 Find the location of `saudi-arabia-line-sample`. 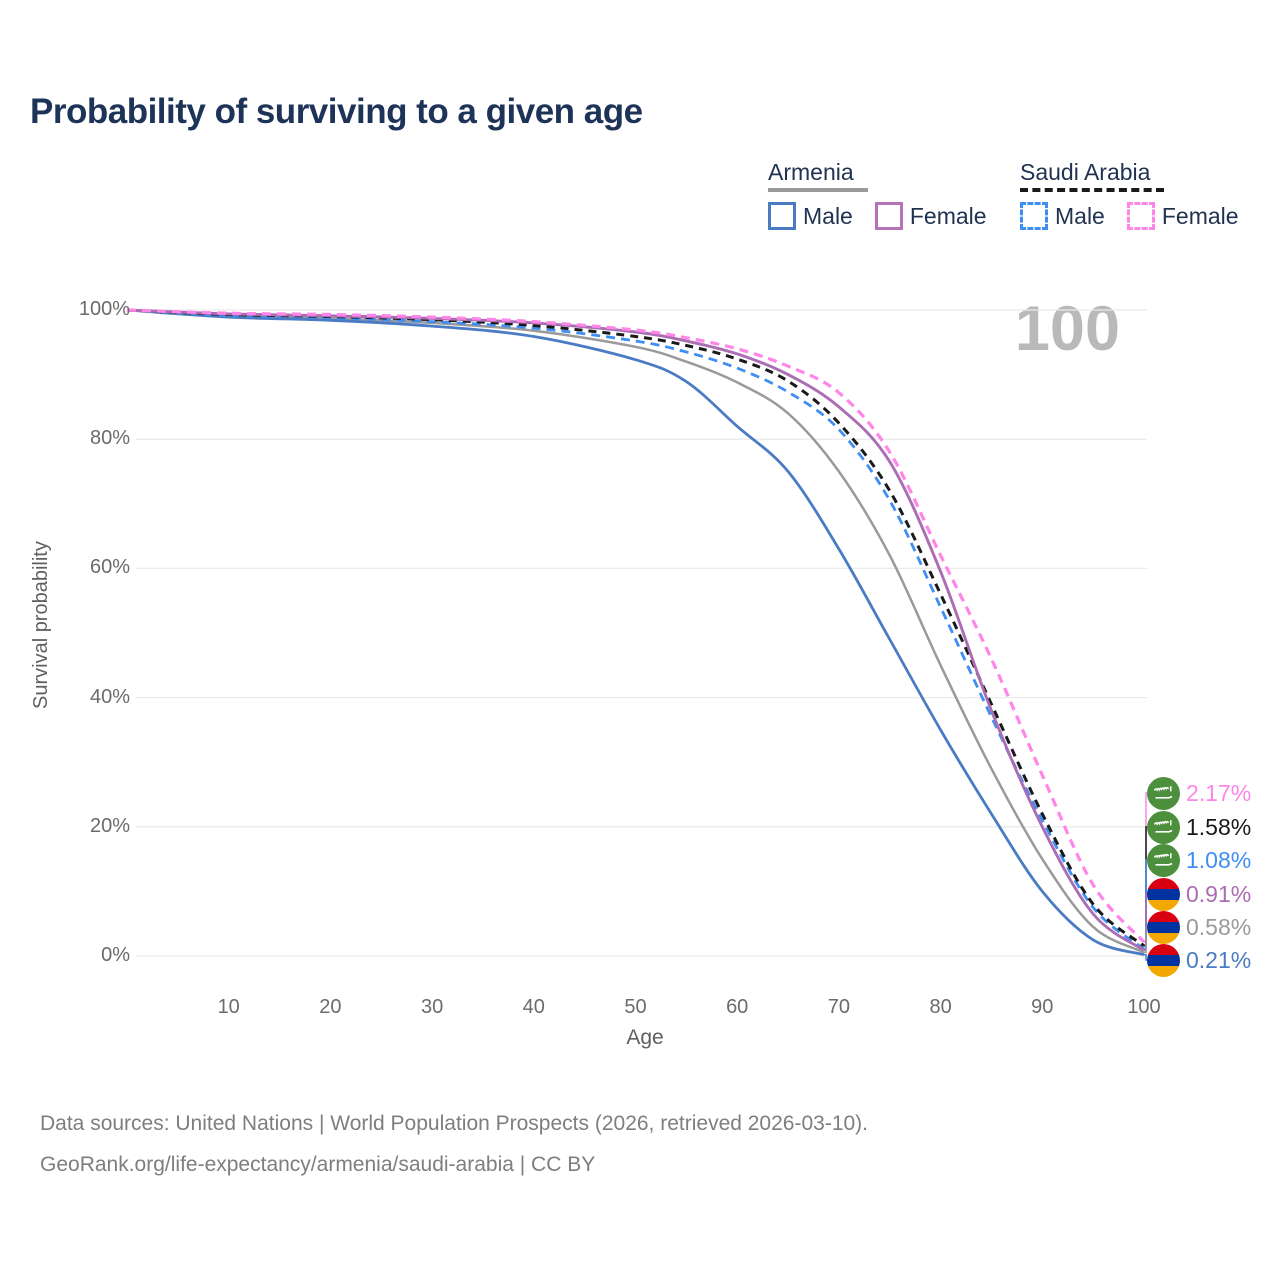

saudi-arabia-line-sample is located at coordinates (1092, 190).